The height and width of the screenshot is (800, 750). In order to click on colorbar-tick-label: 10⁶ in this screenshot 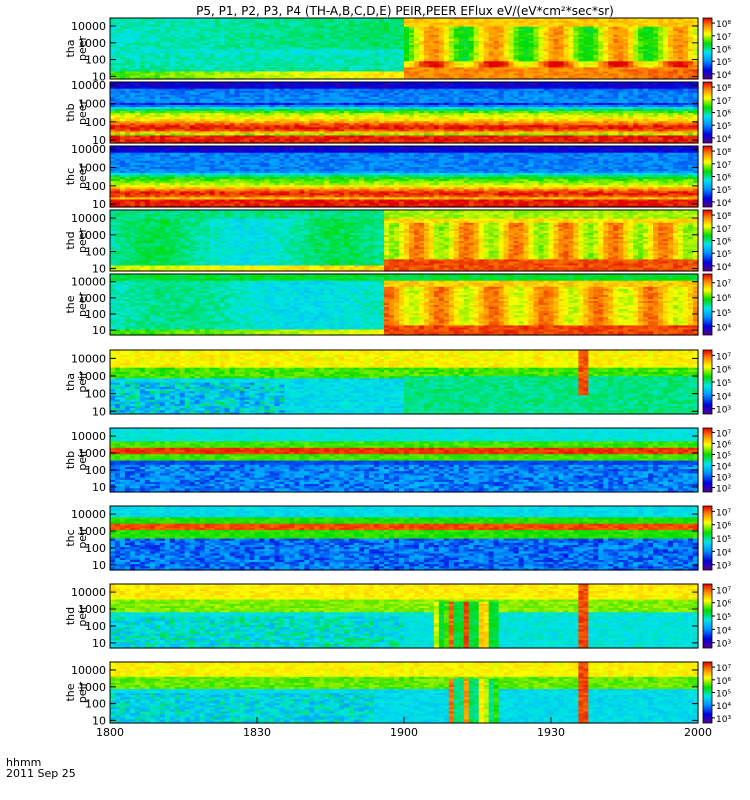, I will do `click(723, 51)`.